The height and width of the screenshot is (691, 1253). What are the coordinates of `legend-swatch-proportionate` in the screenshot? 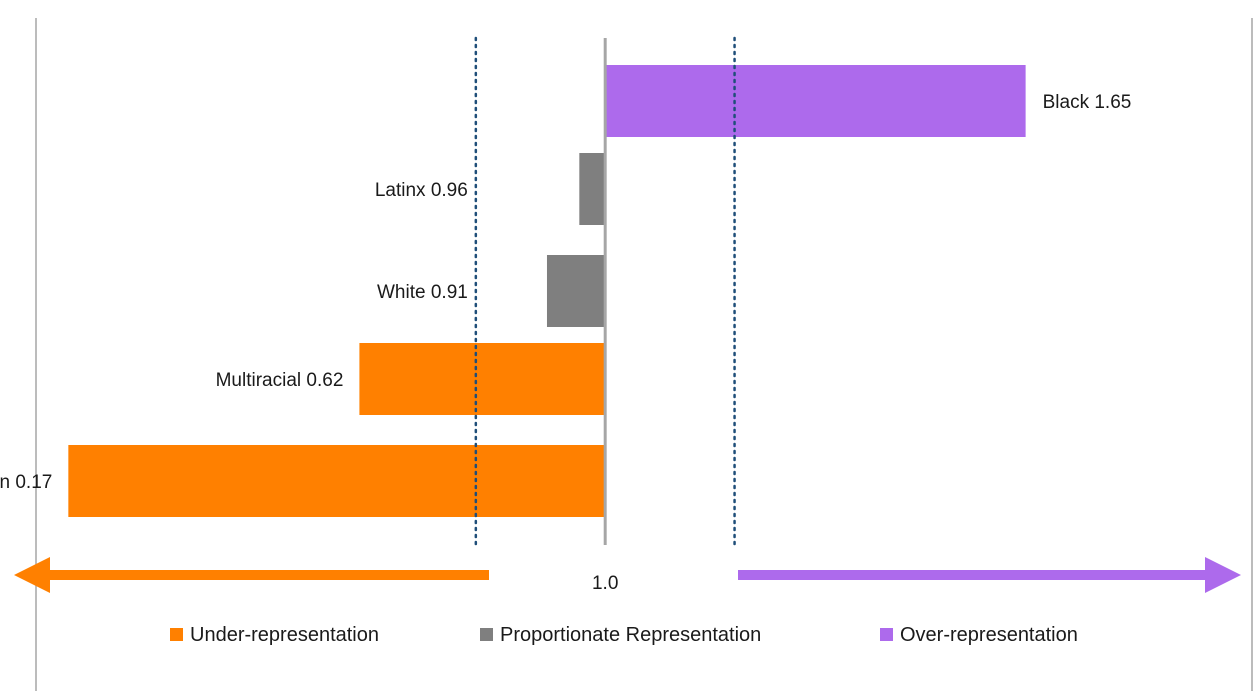 It's located at (486, 634).